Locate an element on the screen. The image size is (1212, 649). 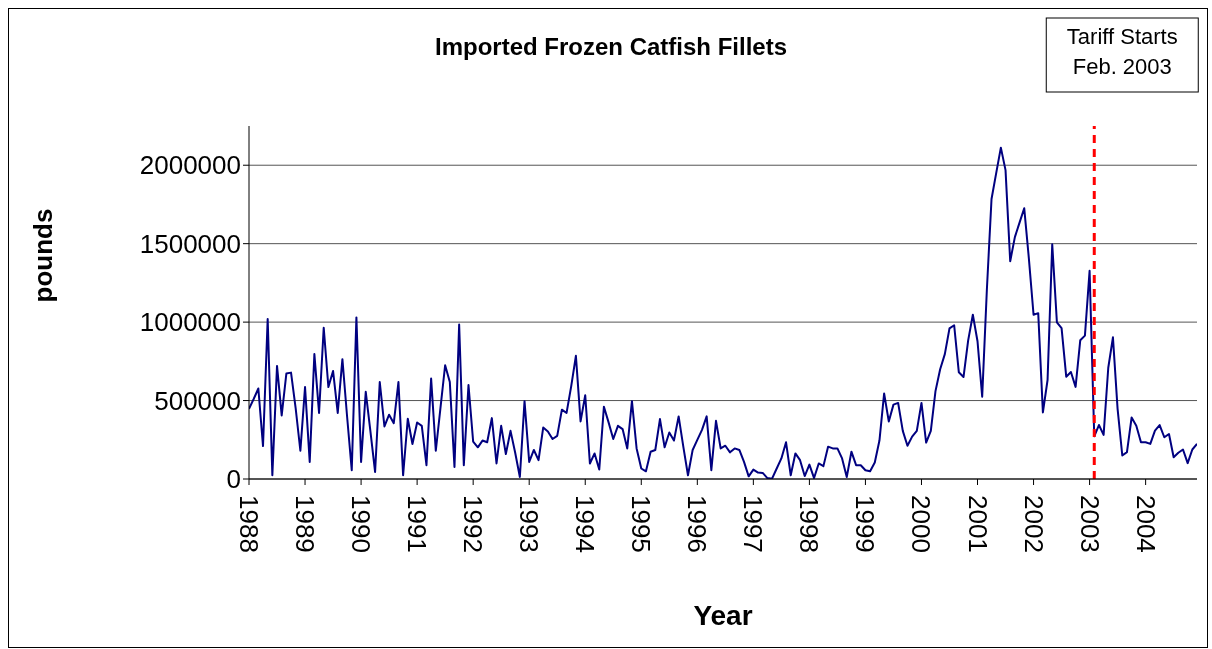
x-tick-label: 1990 is located at coordinates (361, 524).